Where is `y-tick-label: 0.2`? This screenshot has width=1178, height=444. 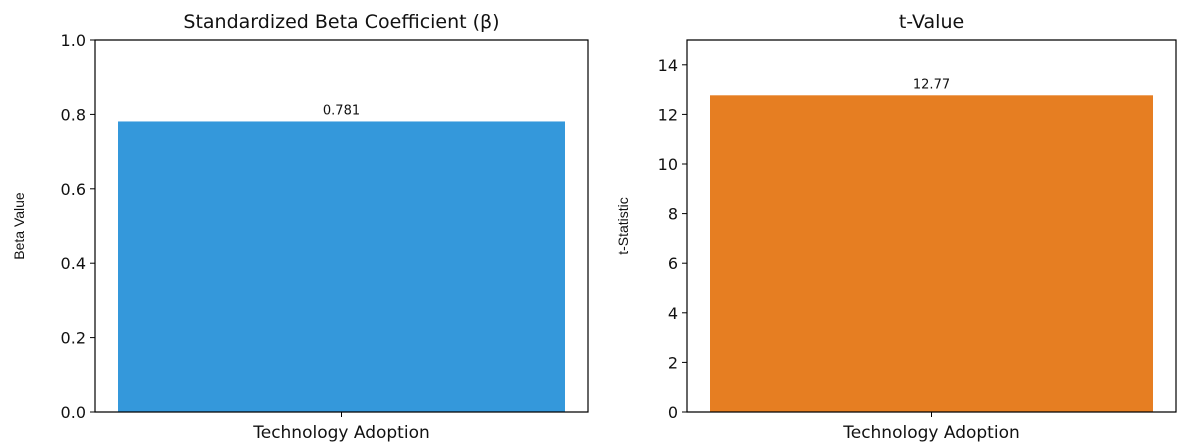
y-tick-label: 0.2 is located at coordinates (73, 338).